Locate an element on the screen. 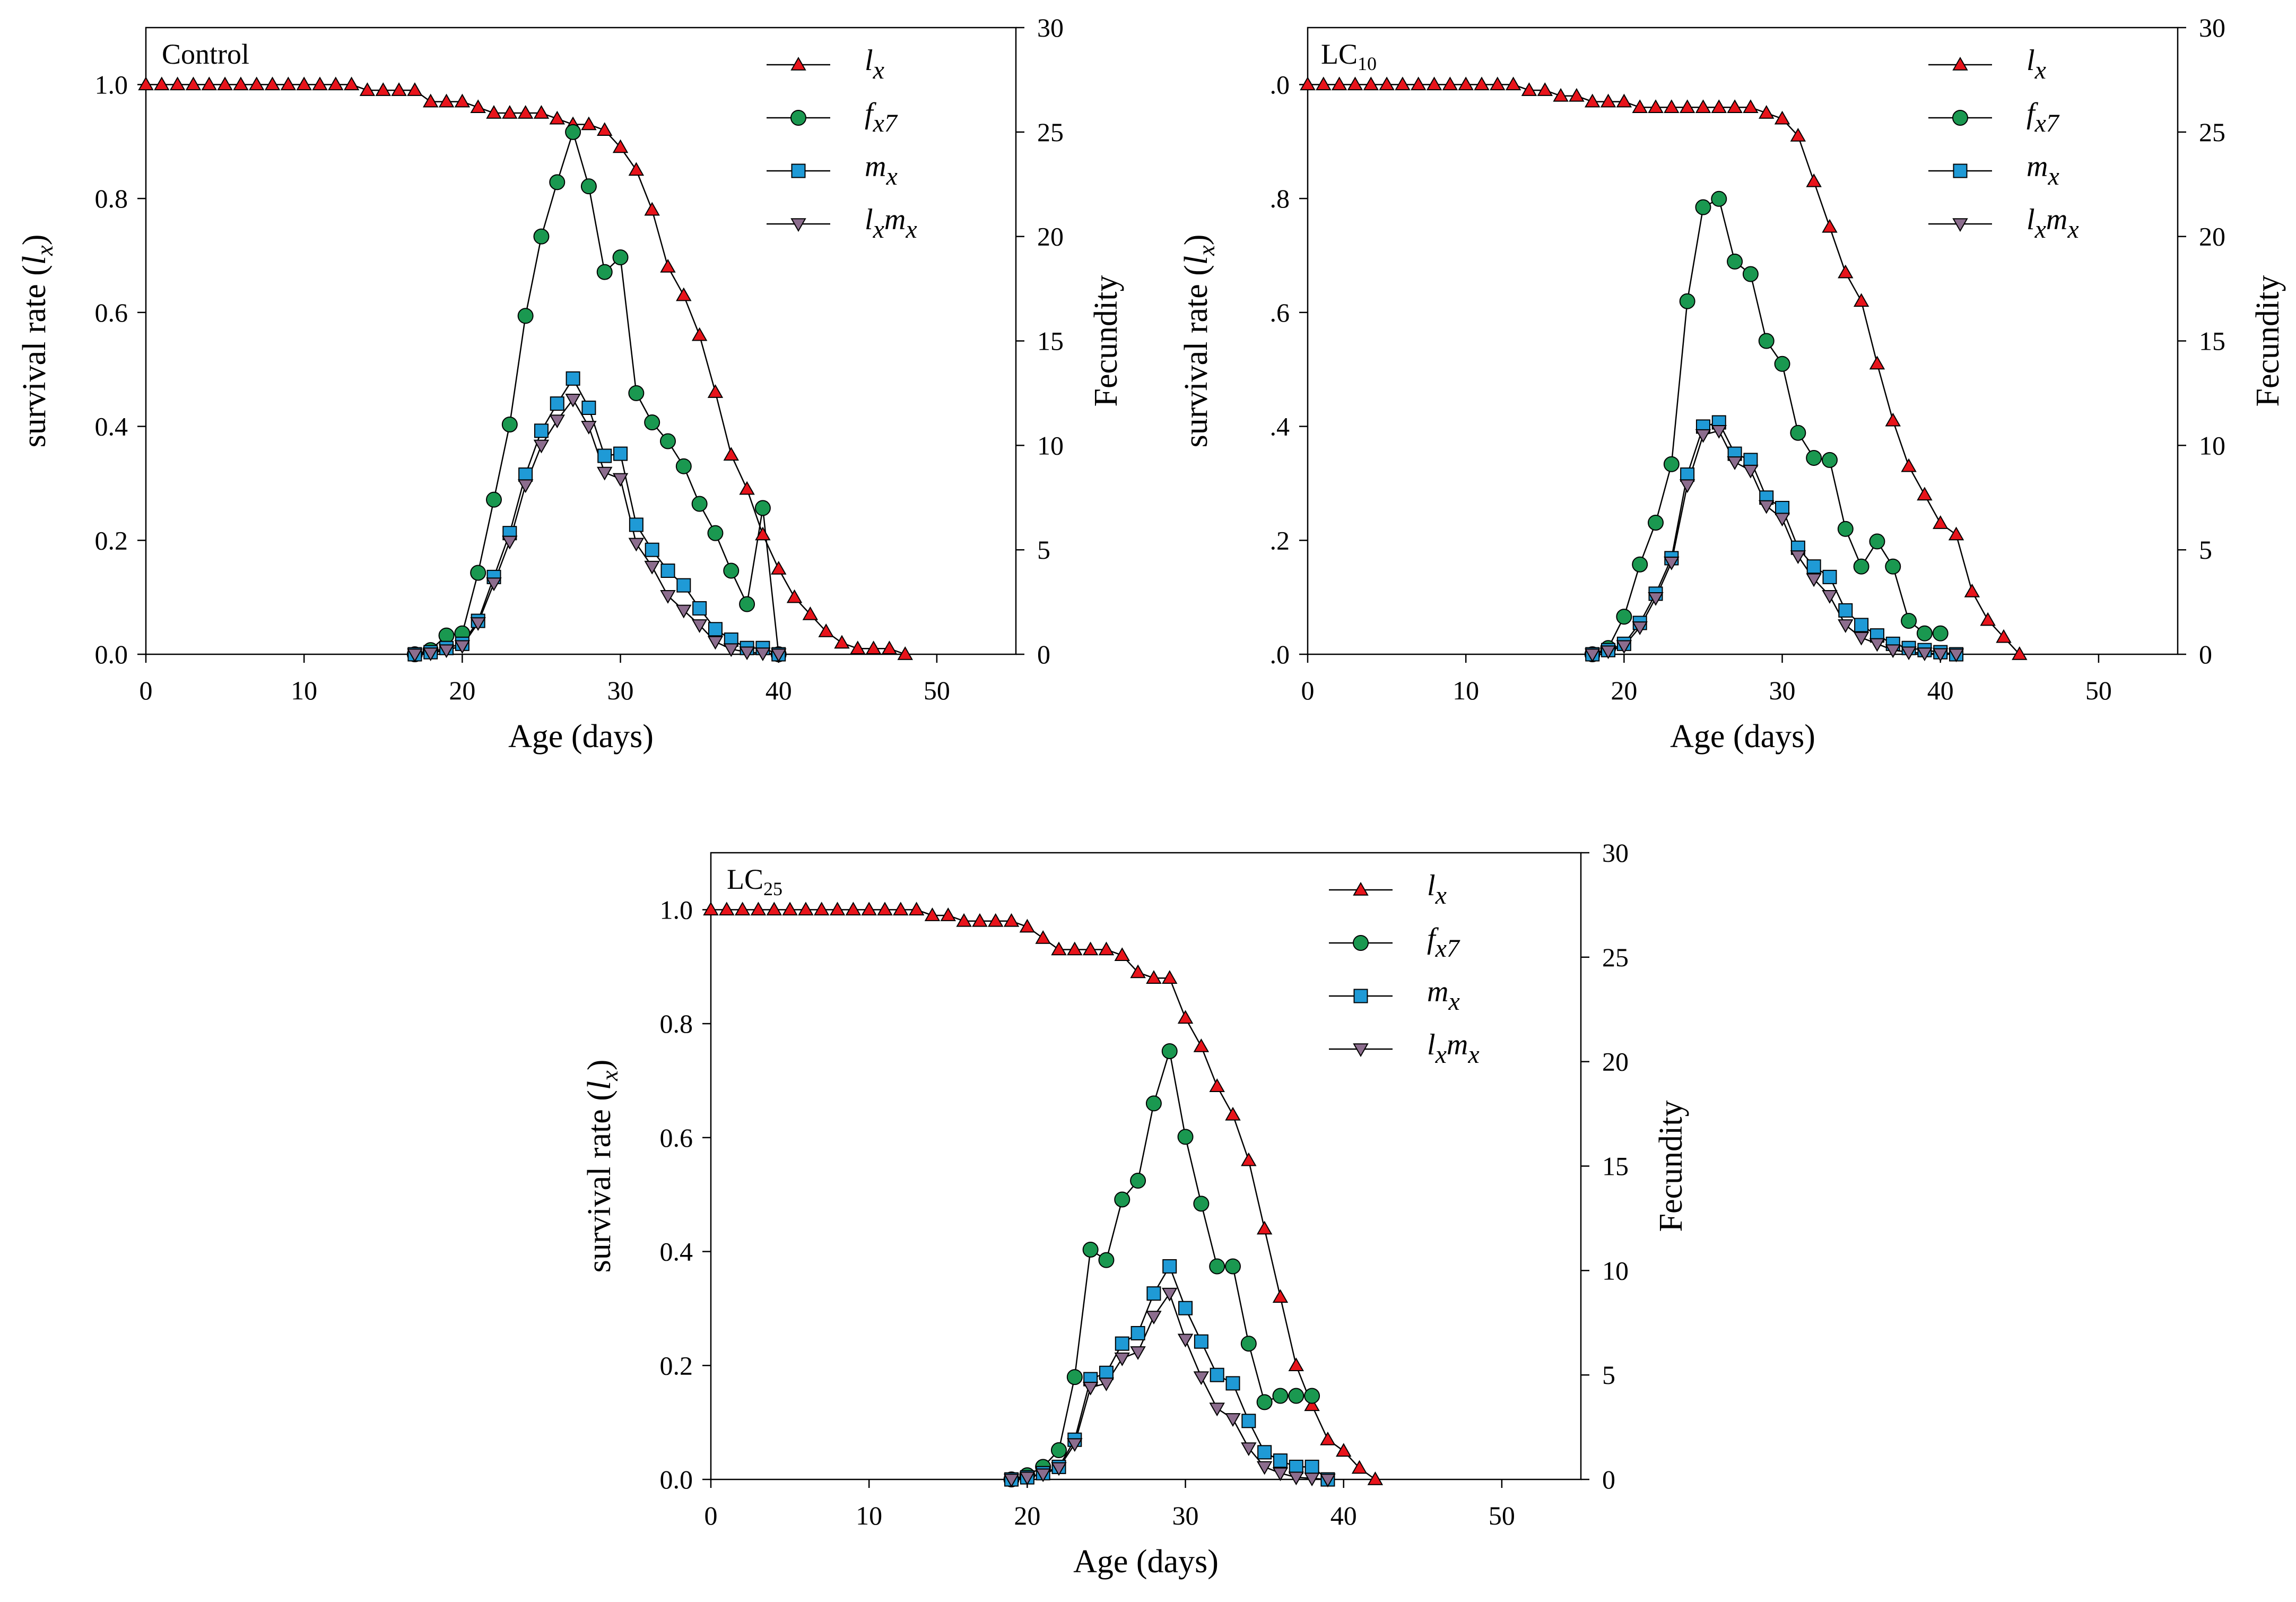 This screenshot has width=2296, height=1602. y-axis-title: survival rate (lx) is located at coordinates (1199, 341).